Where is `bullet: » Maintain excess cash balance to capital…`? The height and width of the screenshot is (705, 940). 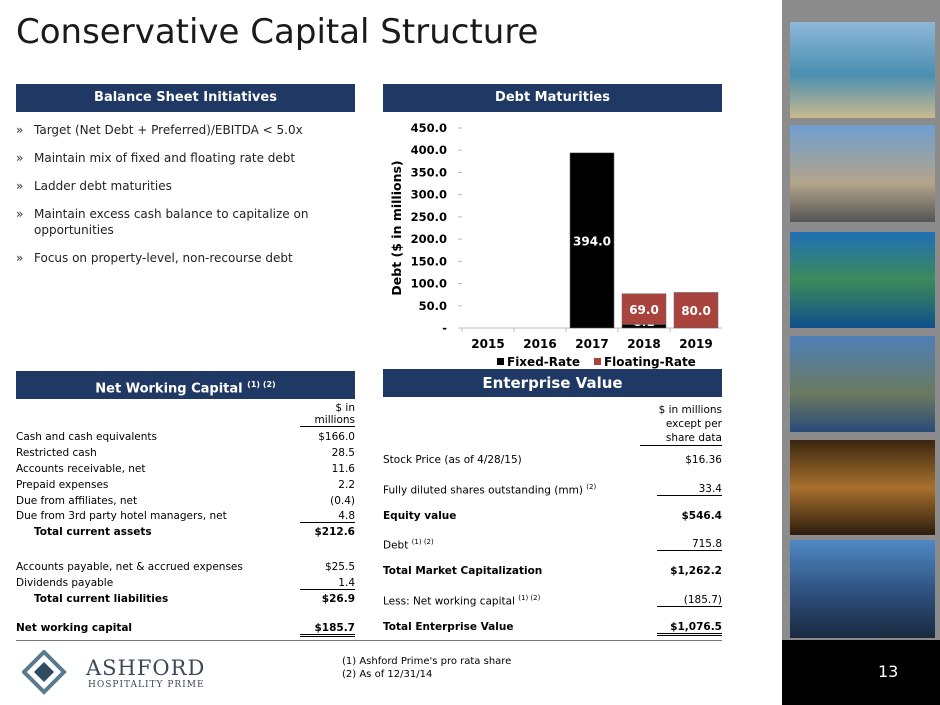 bullet: » Maintain excess cash balance to capital… is located at coordinates (176, 222).